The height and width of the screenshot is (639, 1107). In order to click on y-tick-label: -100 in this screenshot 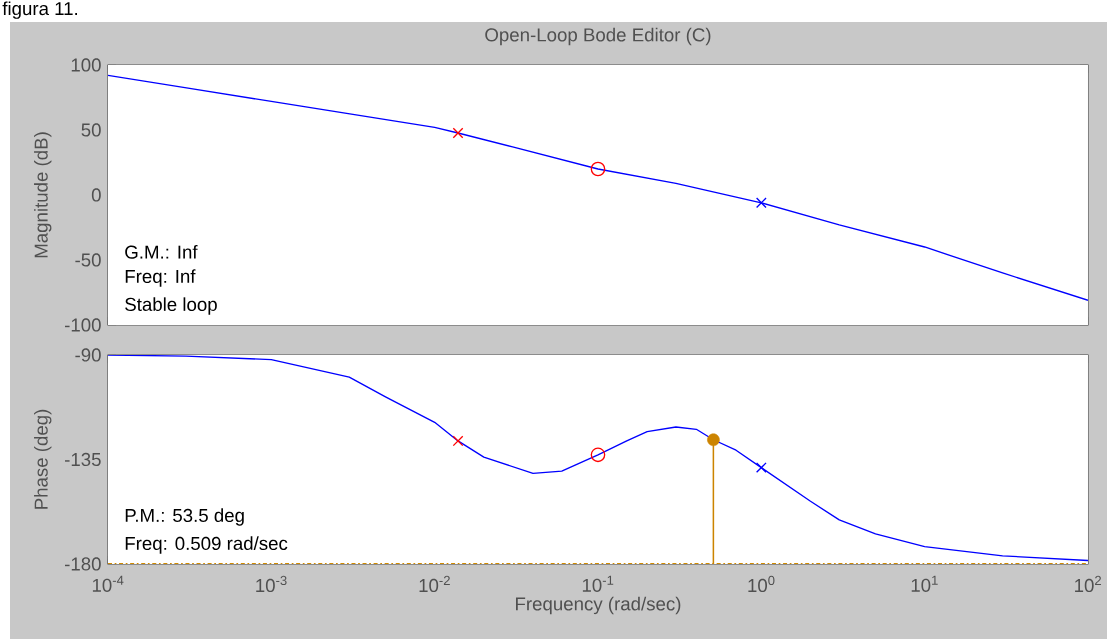, I will do `click(82, 325)`.